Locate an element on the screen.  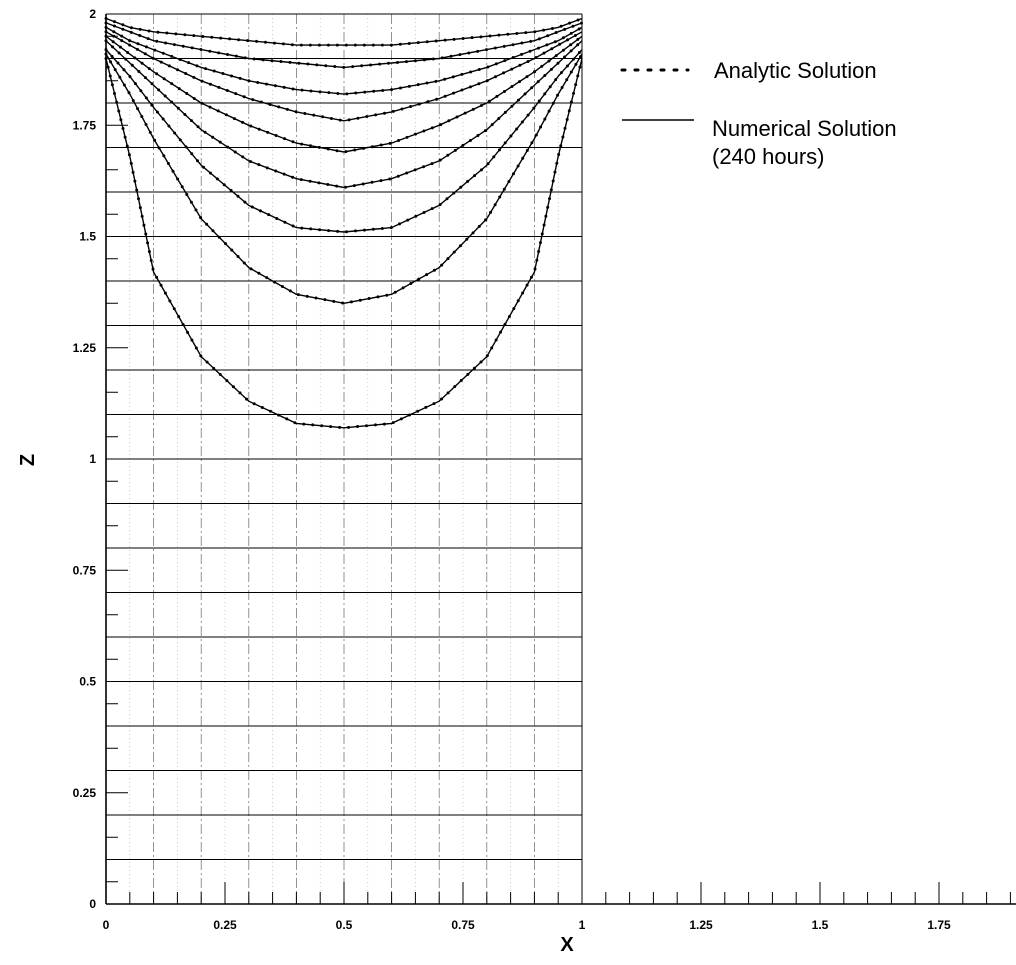
x-tick-label: 1.25 is located at coordinates (701, 925).